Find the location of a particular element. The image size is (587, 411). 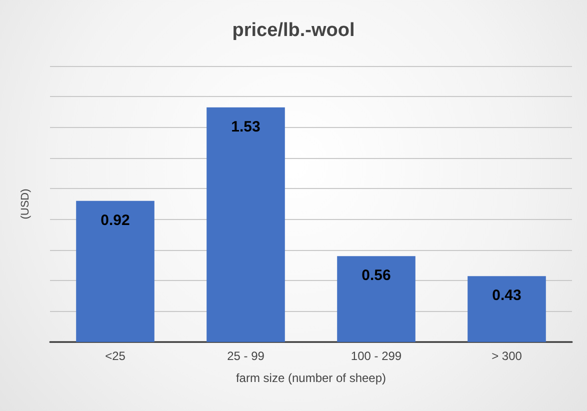

data-label: 0.43 is located at coordinates (507, 295).